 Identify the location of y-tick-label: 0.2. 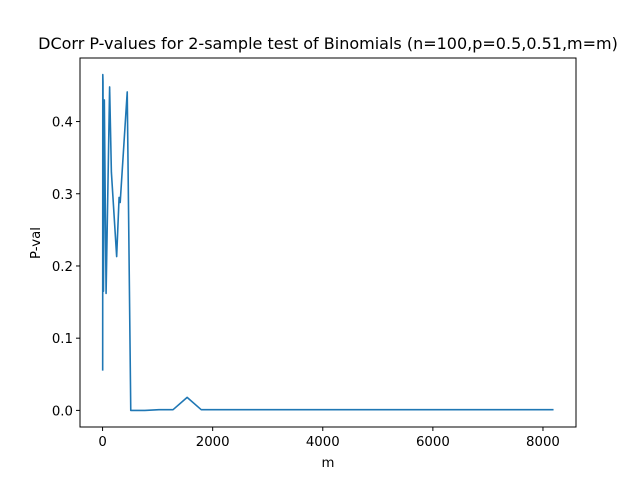
(62, 267).